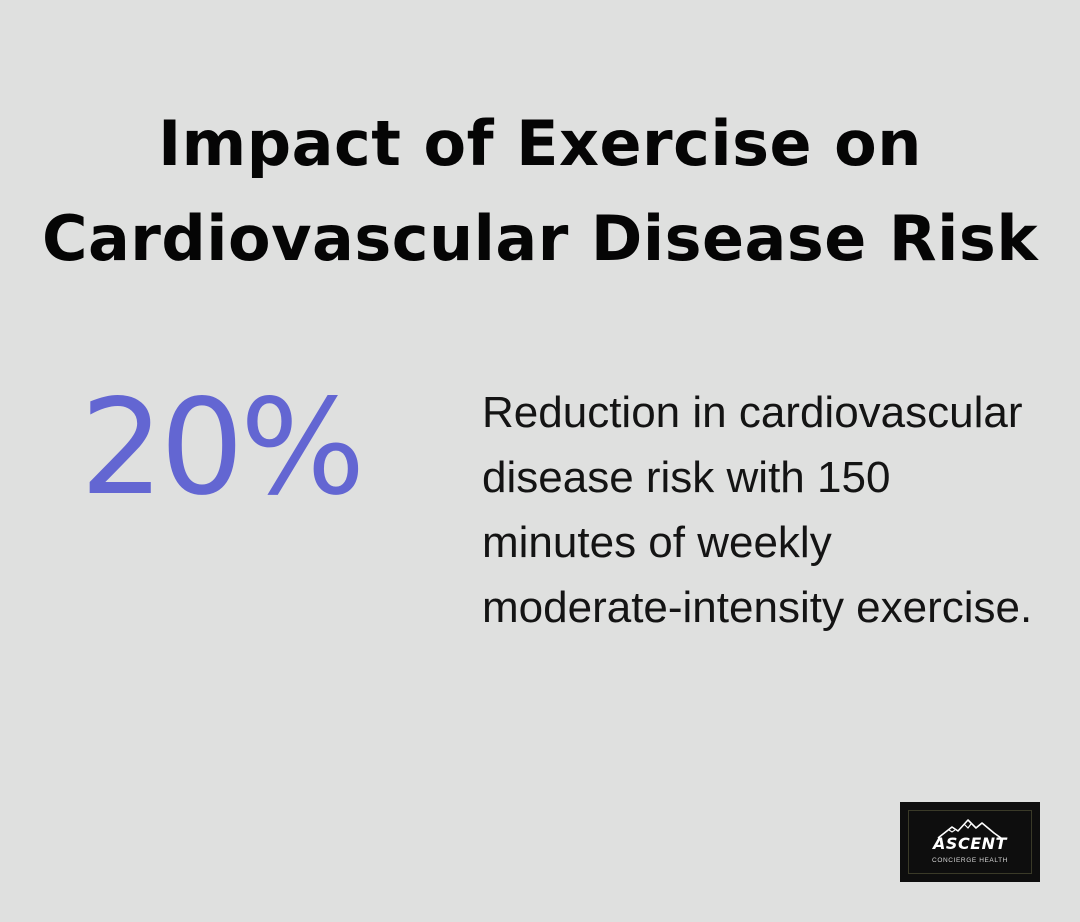 This screenshot has height=922, width=1080. I want to click on brand-logo: ASCENT CONCIERGE HEALTH, so click(970, 842).